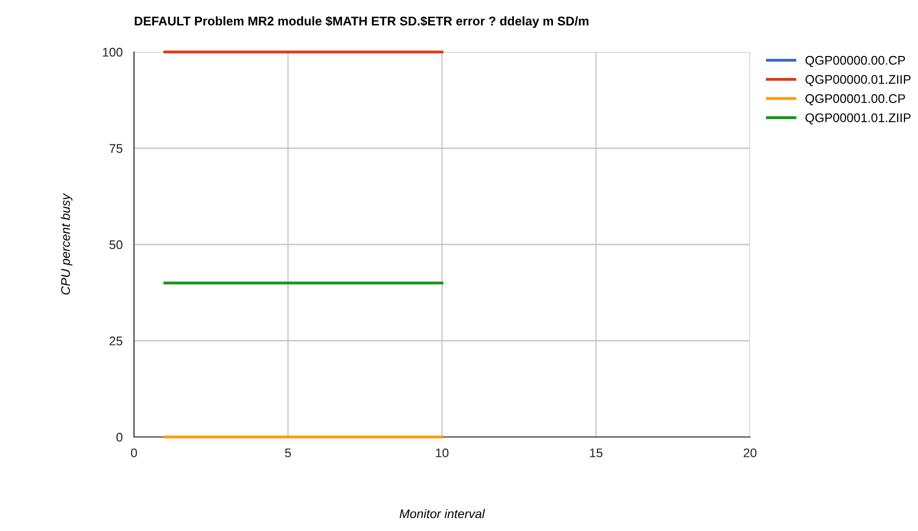  What do you see at coordinates (112, 52) in the screenshot?
I see `y-tick-label: 100` at bounding box center [112, 52].